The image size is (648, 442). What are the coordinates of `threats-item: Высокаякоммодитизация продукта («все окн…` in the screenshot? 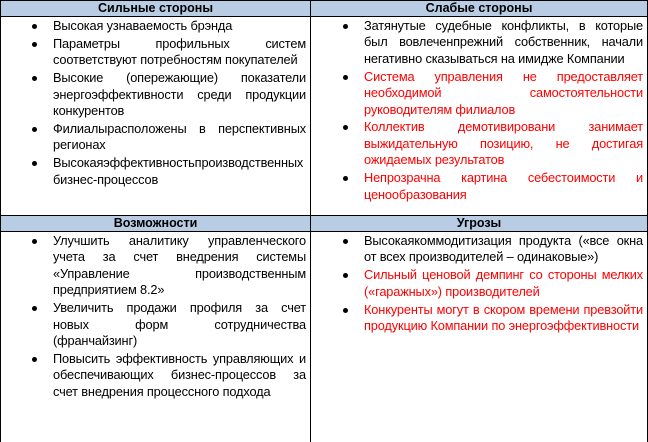 It's located at (493, 249).